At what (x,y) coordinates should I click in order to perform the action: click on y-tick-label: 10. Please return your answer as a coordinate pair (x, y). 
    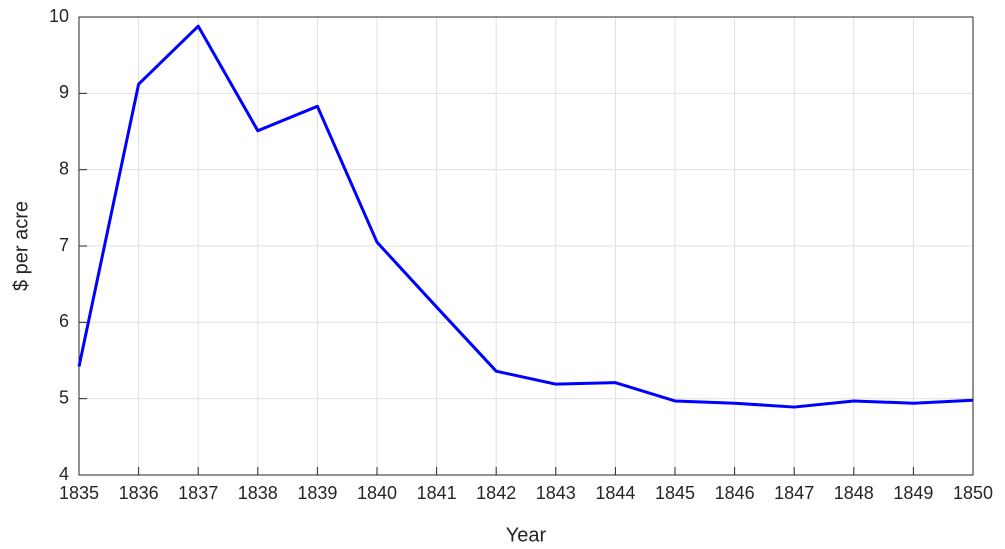
    Looking at the image, I should click on (59, 16).